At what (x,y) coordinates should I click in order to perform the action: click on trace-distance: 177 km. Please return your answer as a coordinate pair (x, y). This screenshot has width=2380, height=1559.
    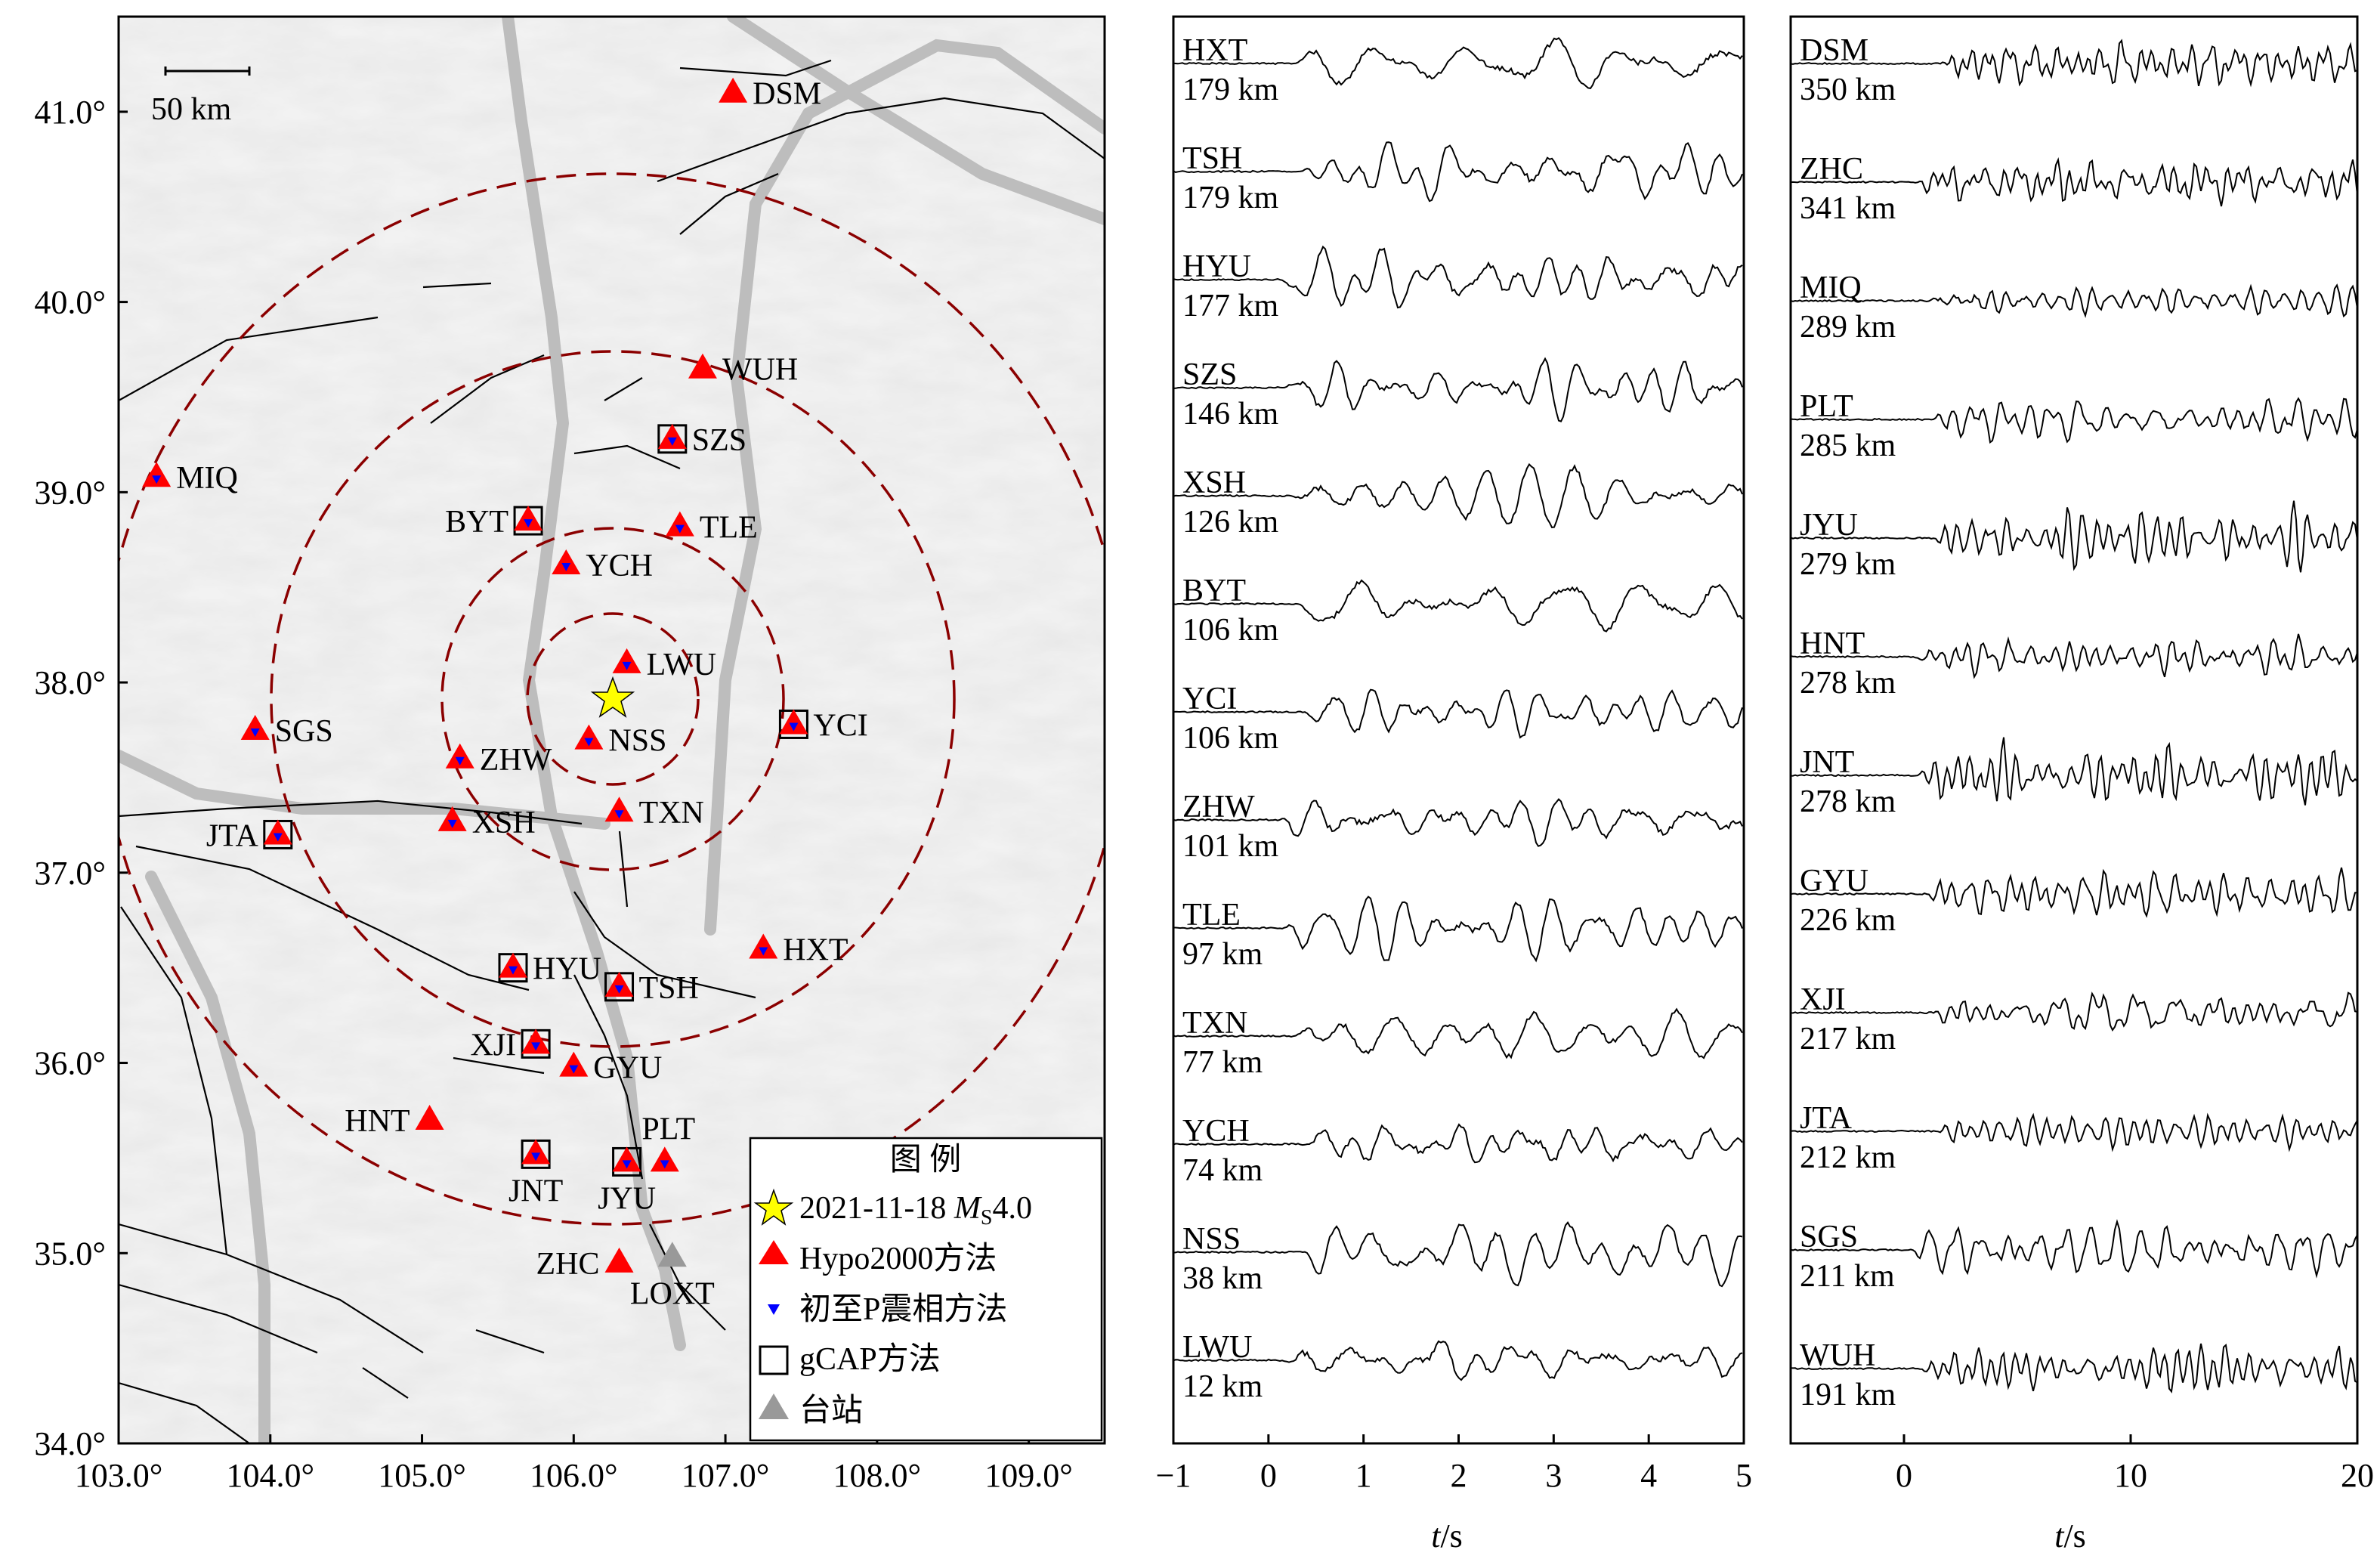
    Looking at the image, I should click on (1230, 306).